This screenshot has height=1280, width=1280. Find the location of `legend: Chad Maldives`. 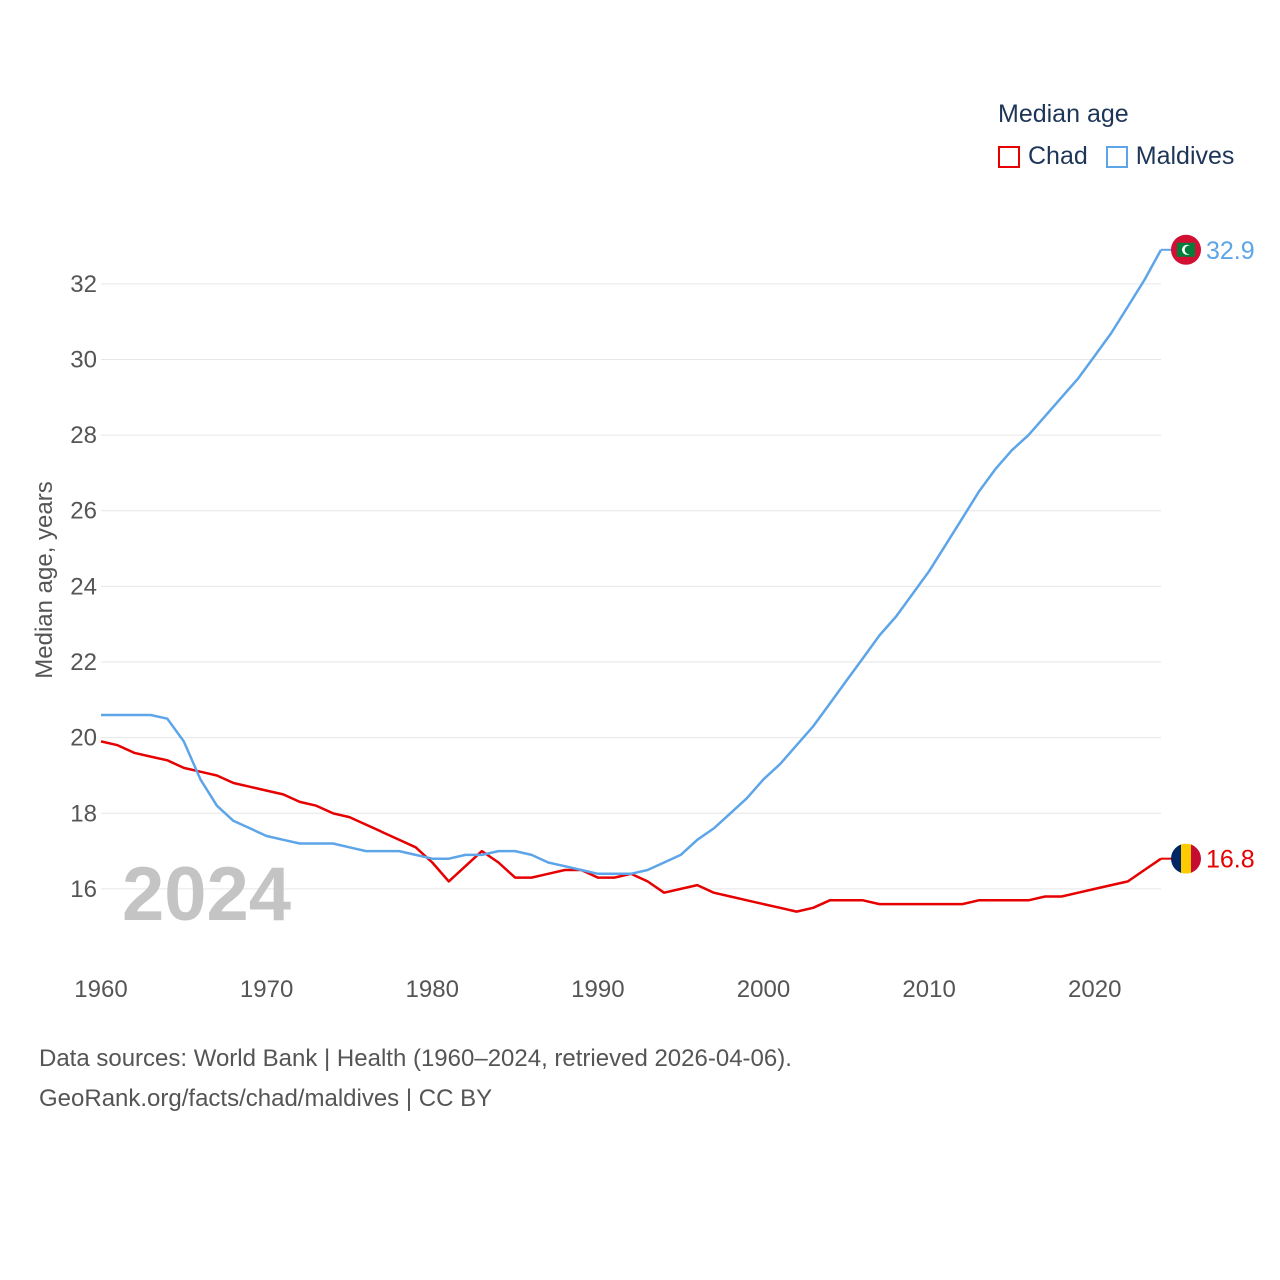

legend: Chad Maldives is located at coordinates (1125, 156).